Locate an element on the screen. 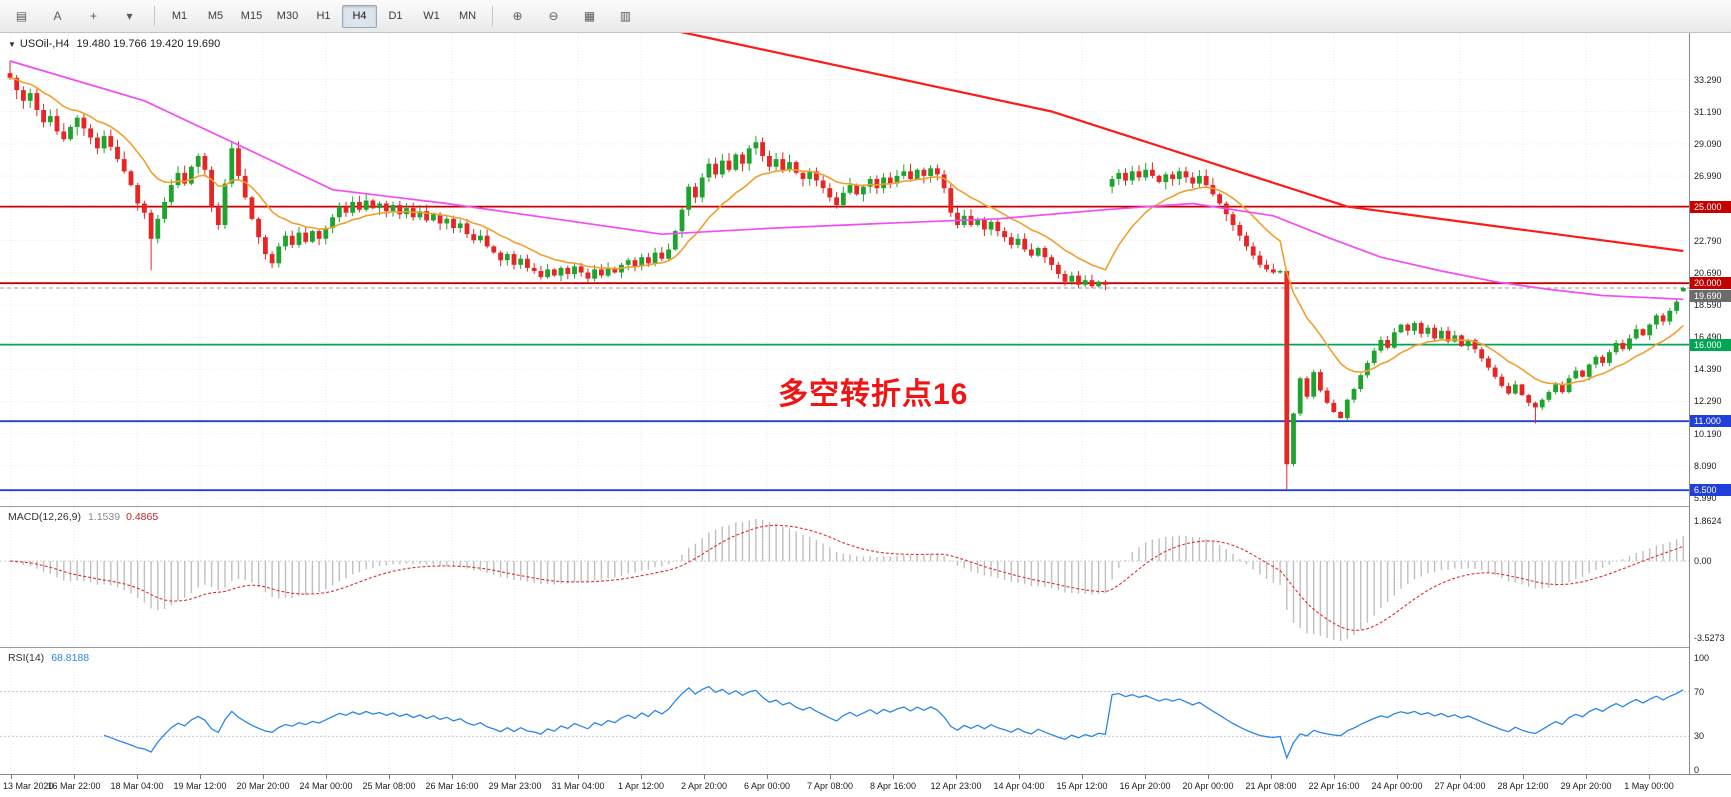 The width and height of the screenshot is (1731, 797). text-label-tool-icon: A is located at coordinates (57, 16).